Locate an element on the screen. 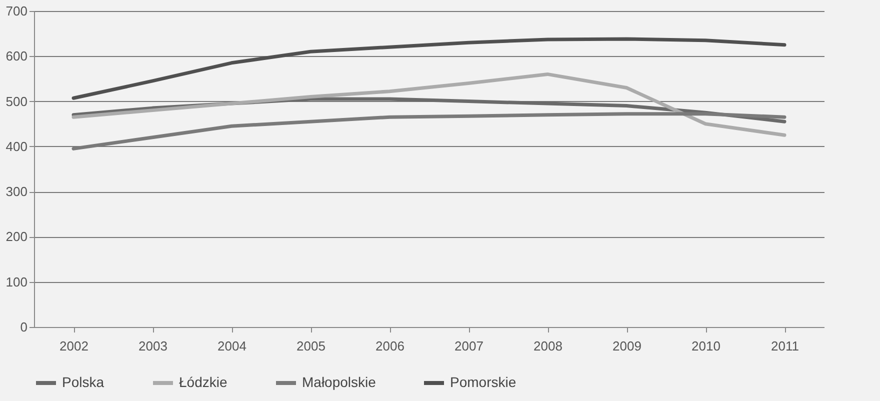  x-tick-label: 2010 is located at coordinates (706, 346).